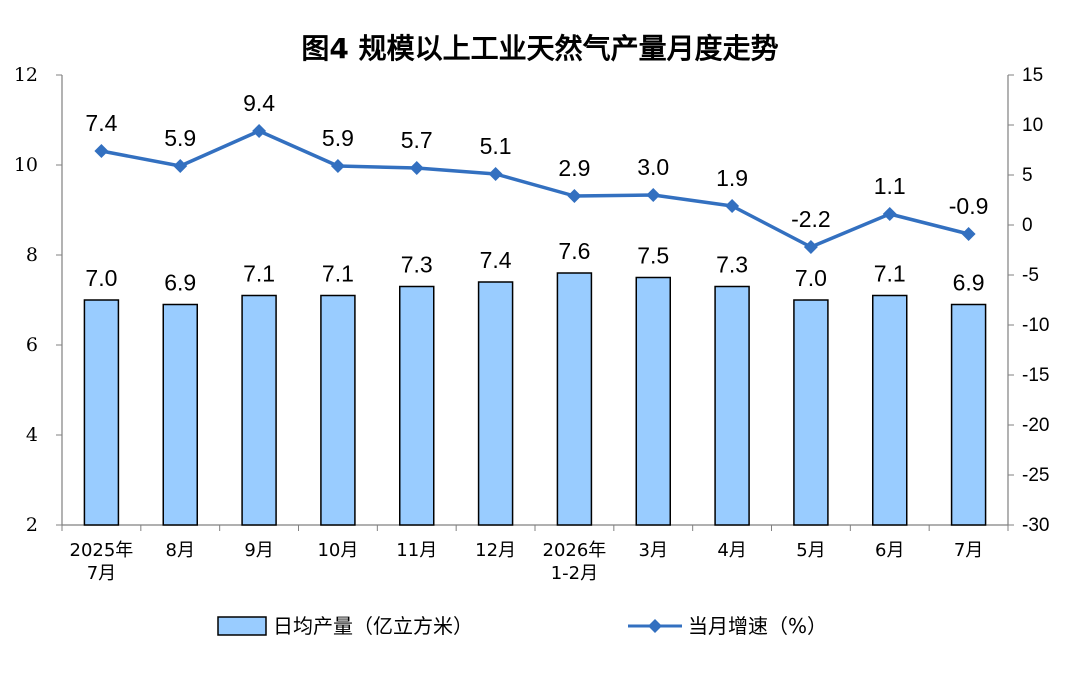 The width and height of the screenshot is (1080, 687). What do you see at coordinates (32, 435) in the screenshot?
I see `y-left-tick-label: 4` at bounding box center [32, 435].